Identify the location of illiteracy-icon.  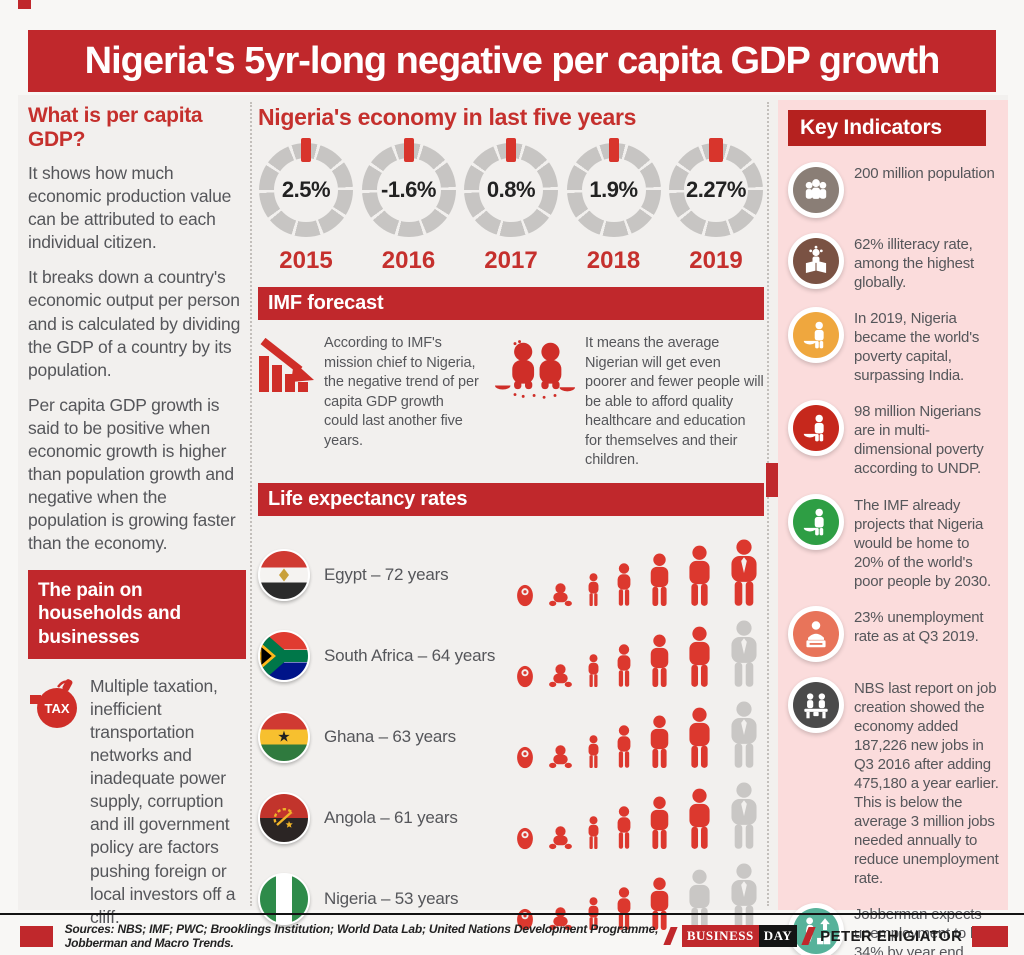
(816, 261).